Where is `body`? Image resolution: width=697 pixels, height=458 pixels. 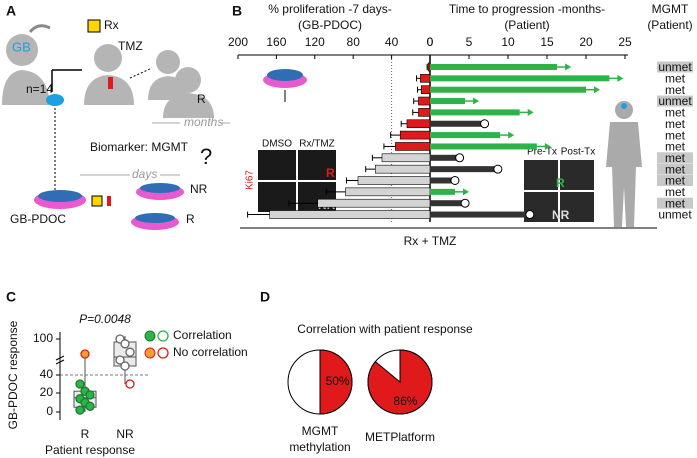
body is located at coordinates (109, 90).